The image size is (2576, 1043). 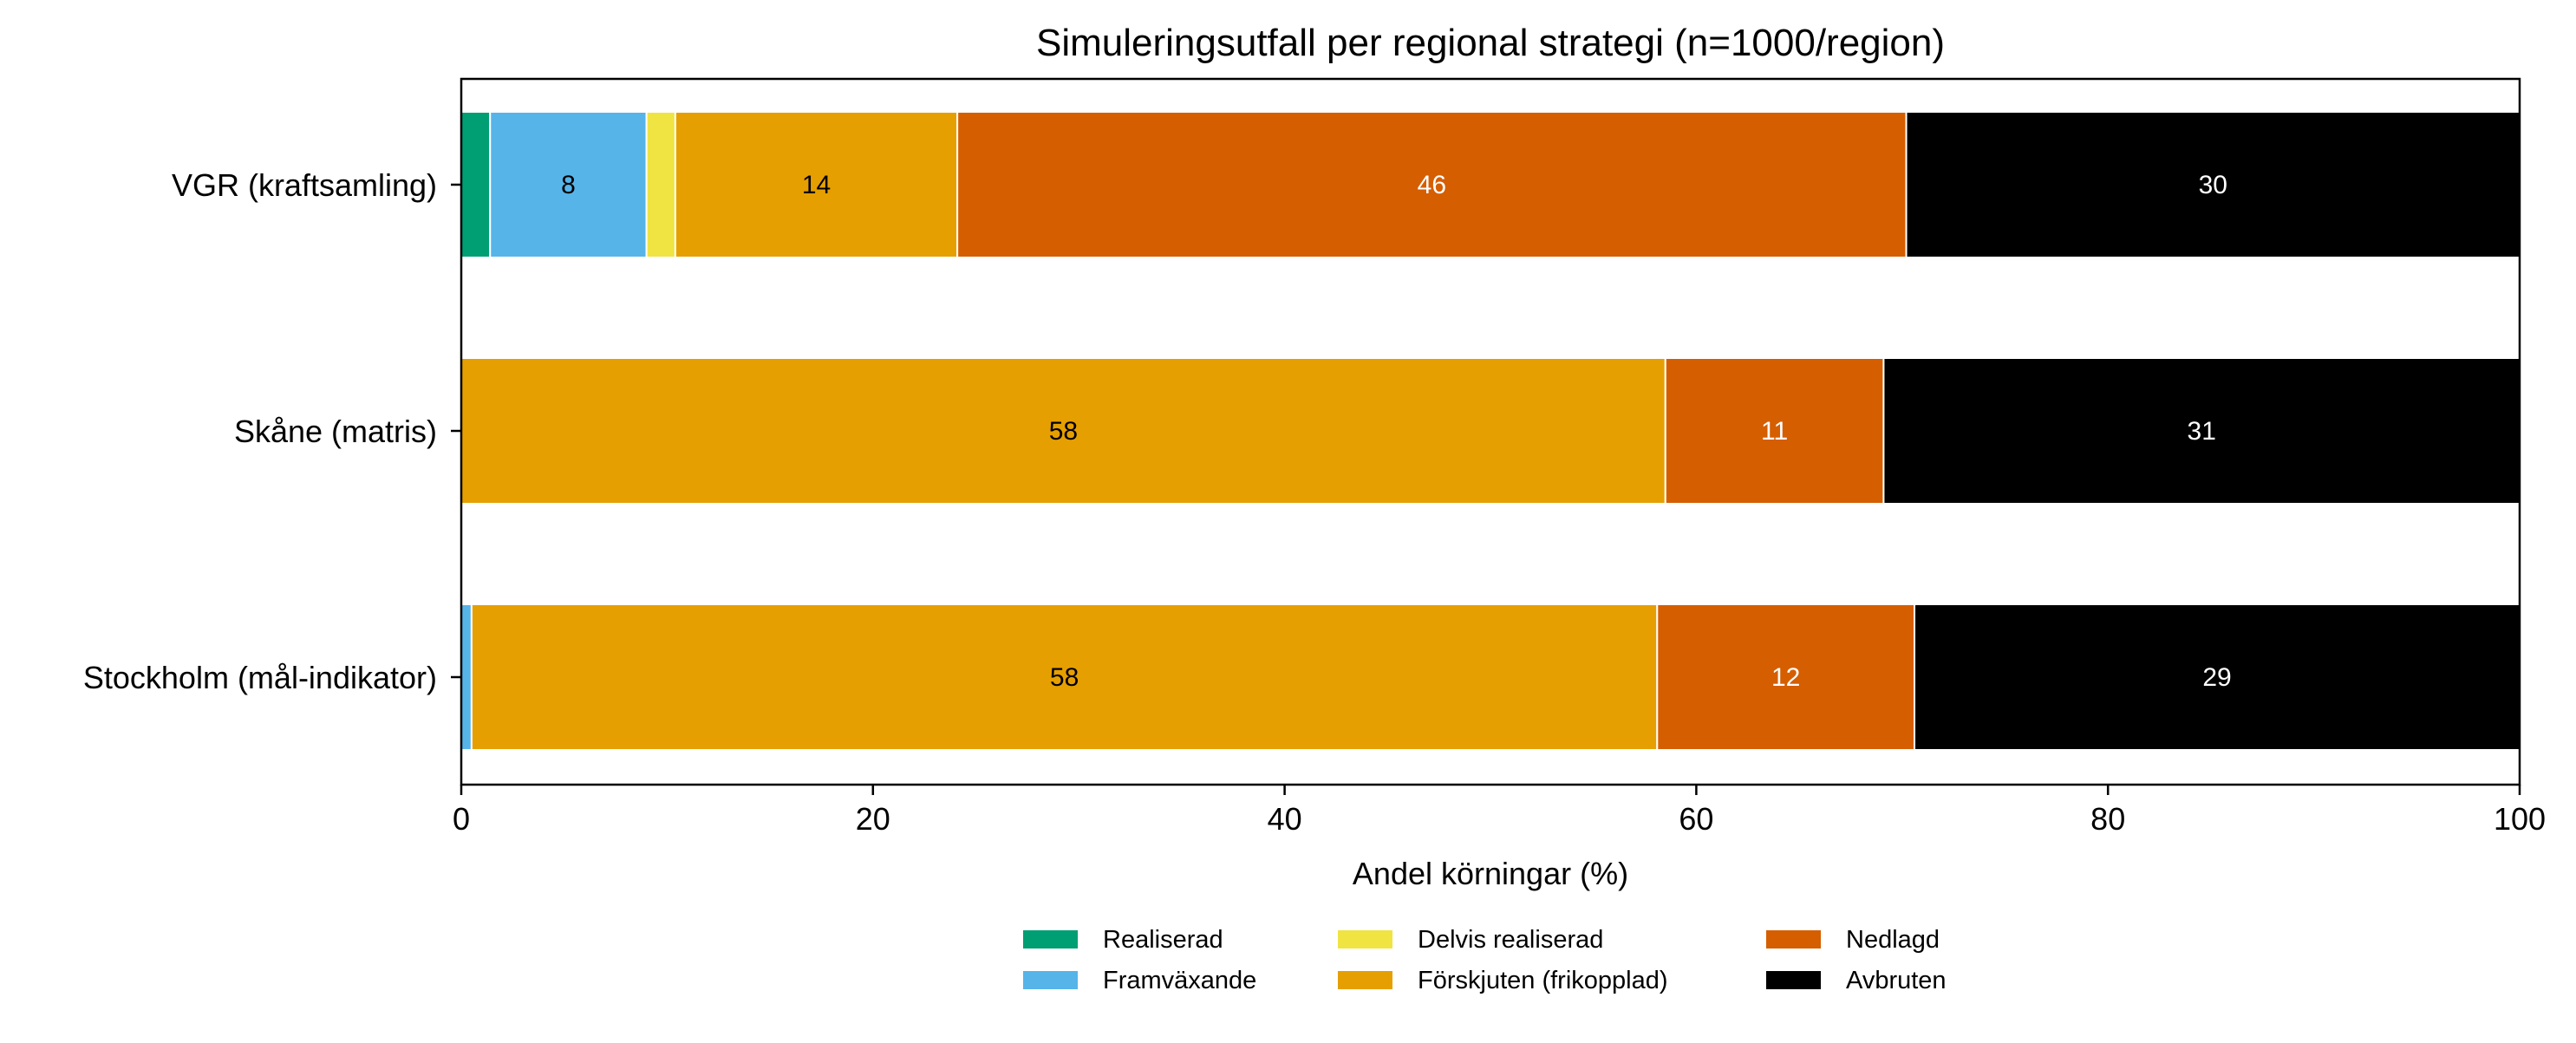 I want to click on x-tick-label: 40, so click(x=1285, y=819).